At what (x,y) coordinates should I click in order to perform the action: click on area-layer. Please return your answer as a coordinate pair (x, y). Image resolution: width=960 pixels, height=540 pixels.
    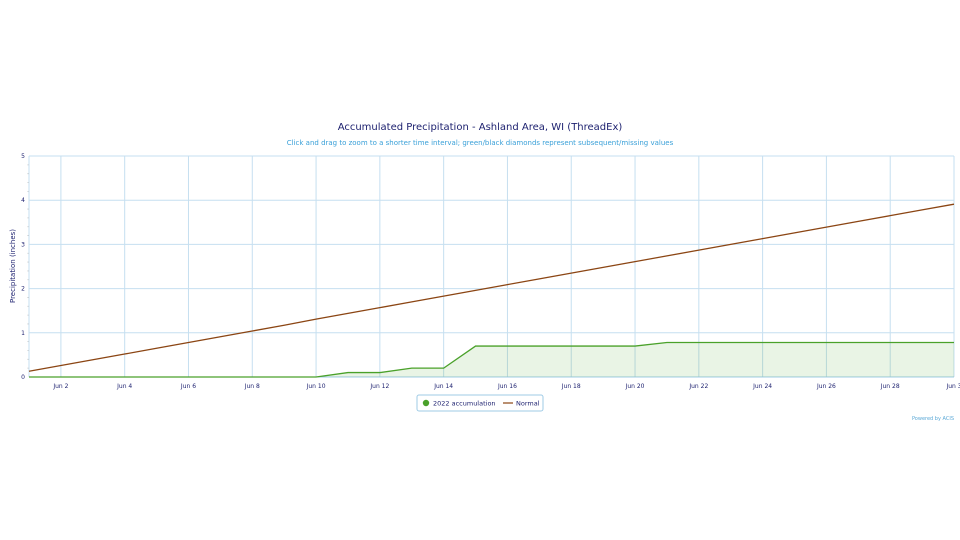
    Looking at the image, I should click on (491, 359).